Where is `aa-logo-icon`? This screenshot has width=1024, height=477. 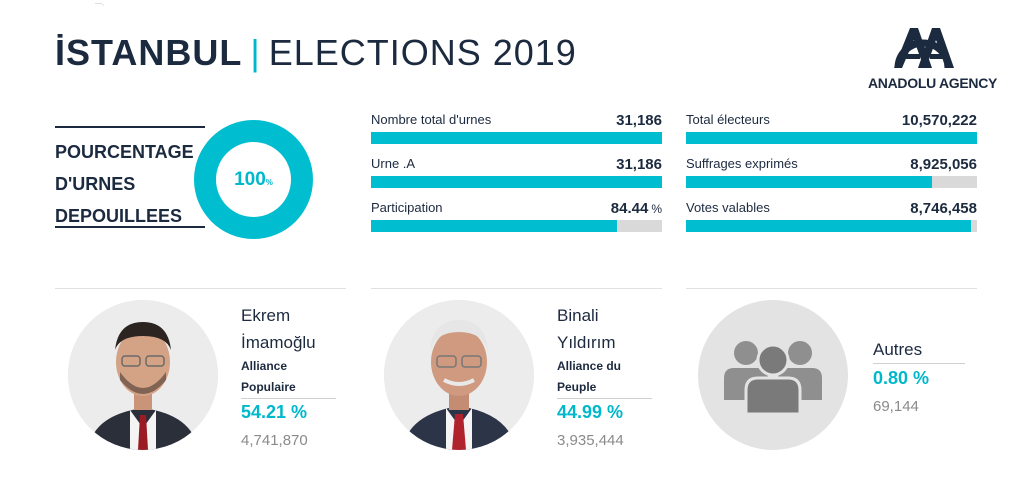
aa-logo-icon is located at coordinates (924, 48).